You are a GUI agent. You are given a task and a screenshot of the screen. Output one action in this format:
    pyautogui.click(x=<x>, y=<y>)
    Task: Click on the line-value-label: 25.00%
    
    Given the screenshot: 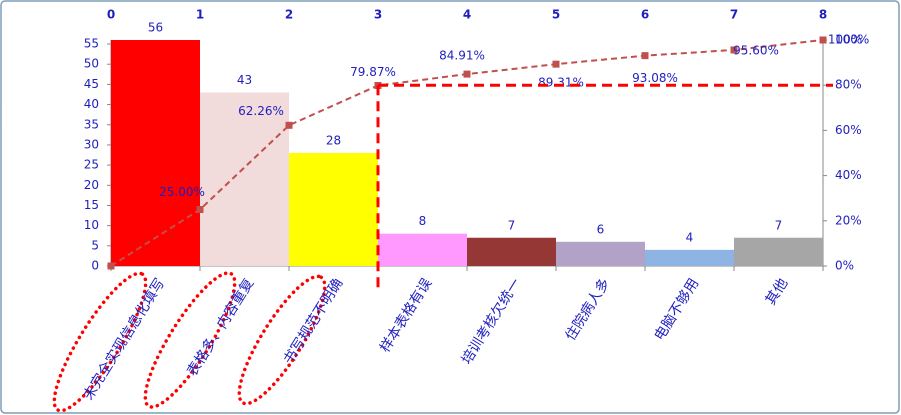 What is the action you would take?
    pyautogui.click(x=182, y=192)
    